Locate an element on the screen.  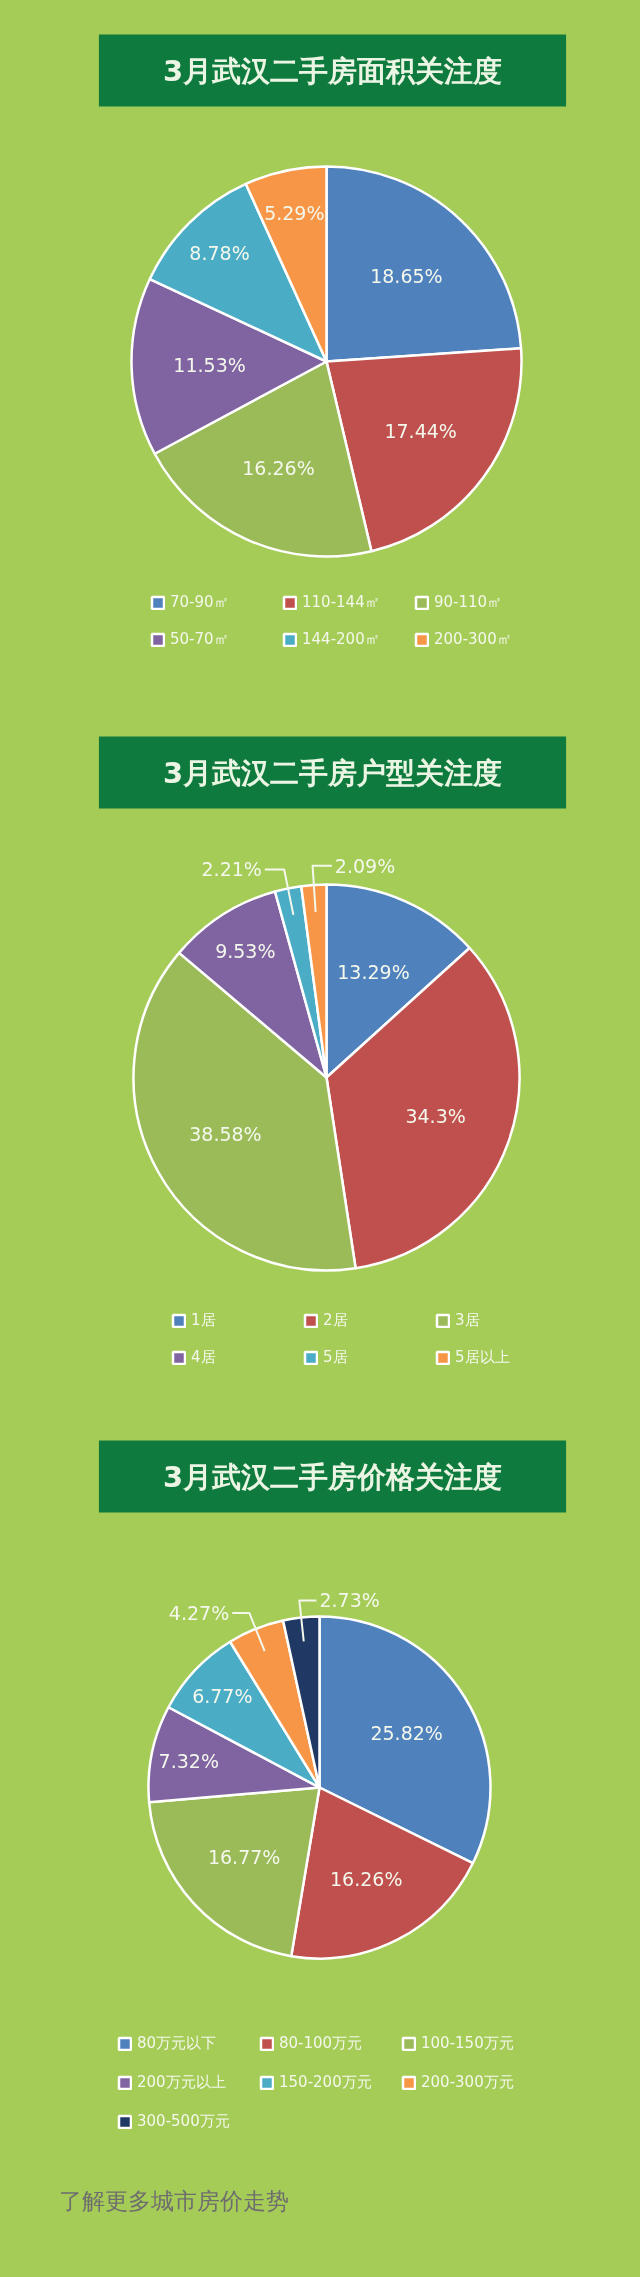
legend-label: 144-200㎡ is located at coordinates (341, 639).